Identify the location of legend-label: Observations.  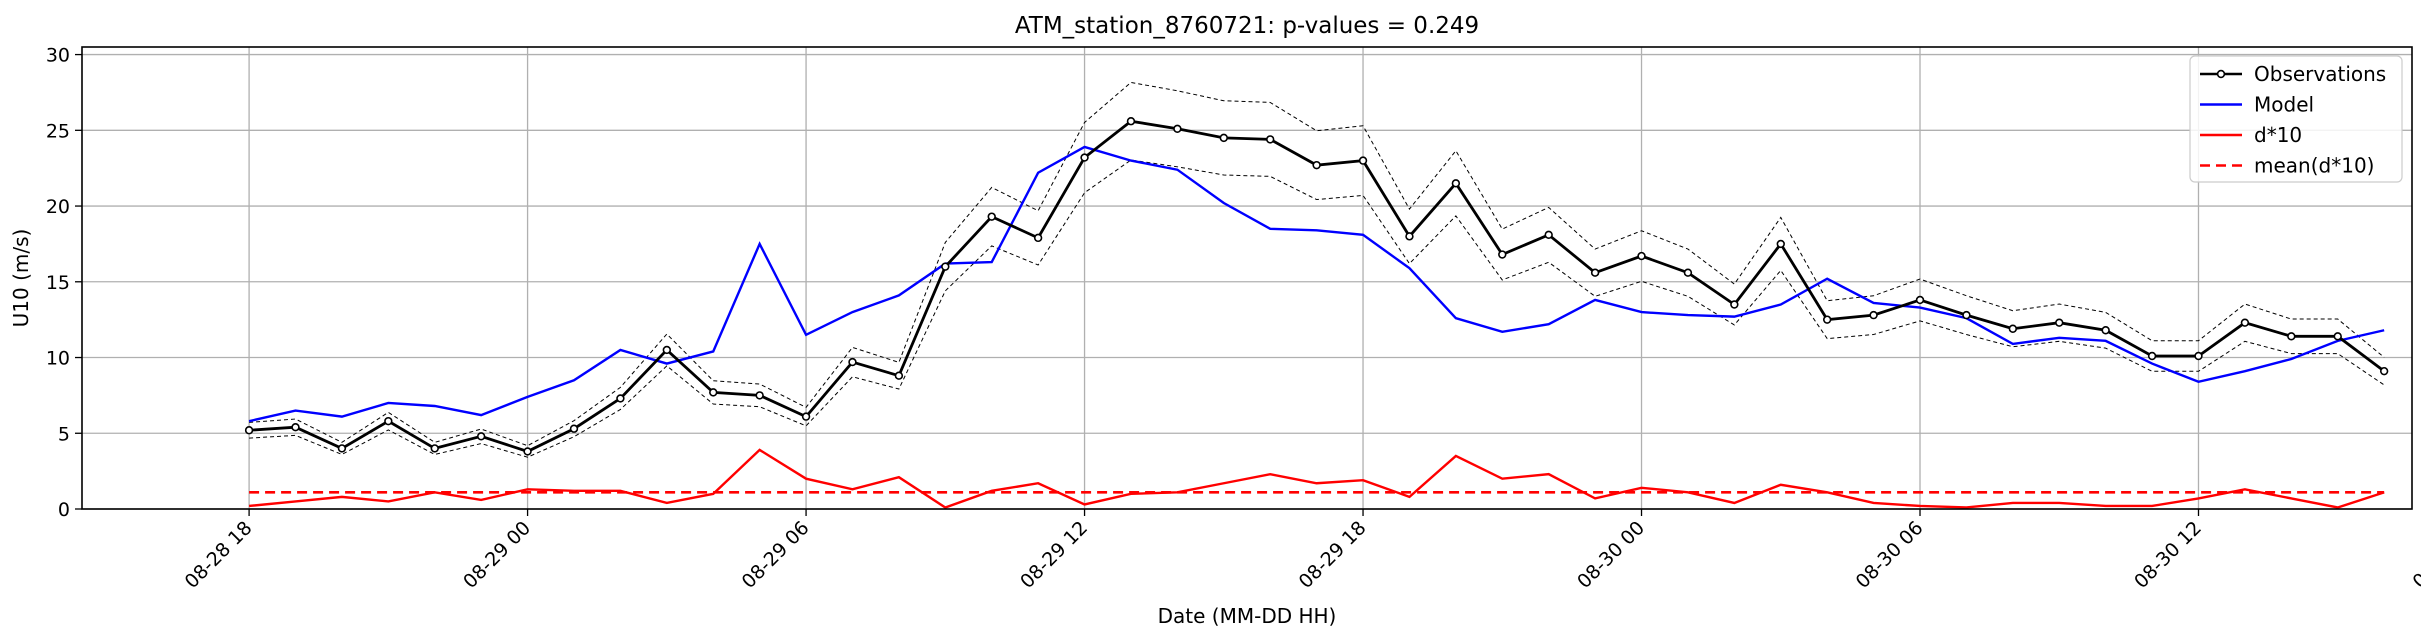
(2320, 74).